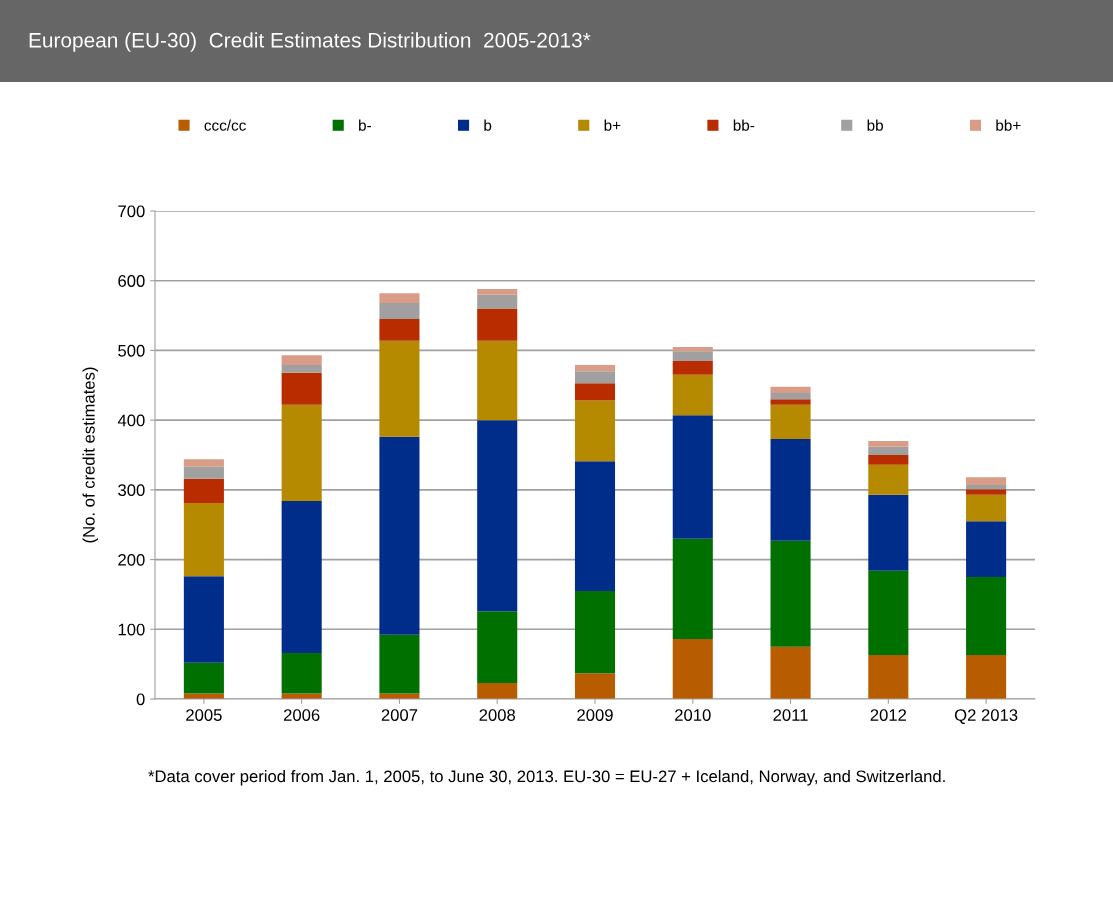  Describe the element at coordinates (301, 715) in the screenshot. I see `x-tick-label: 2006` at that location.